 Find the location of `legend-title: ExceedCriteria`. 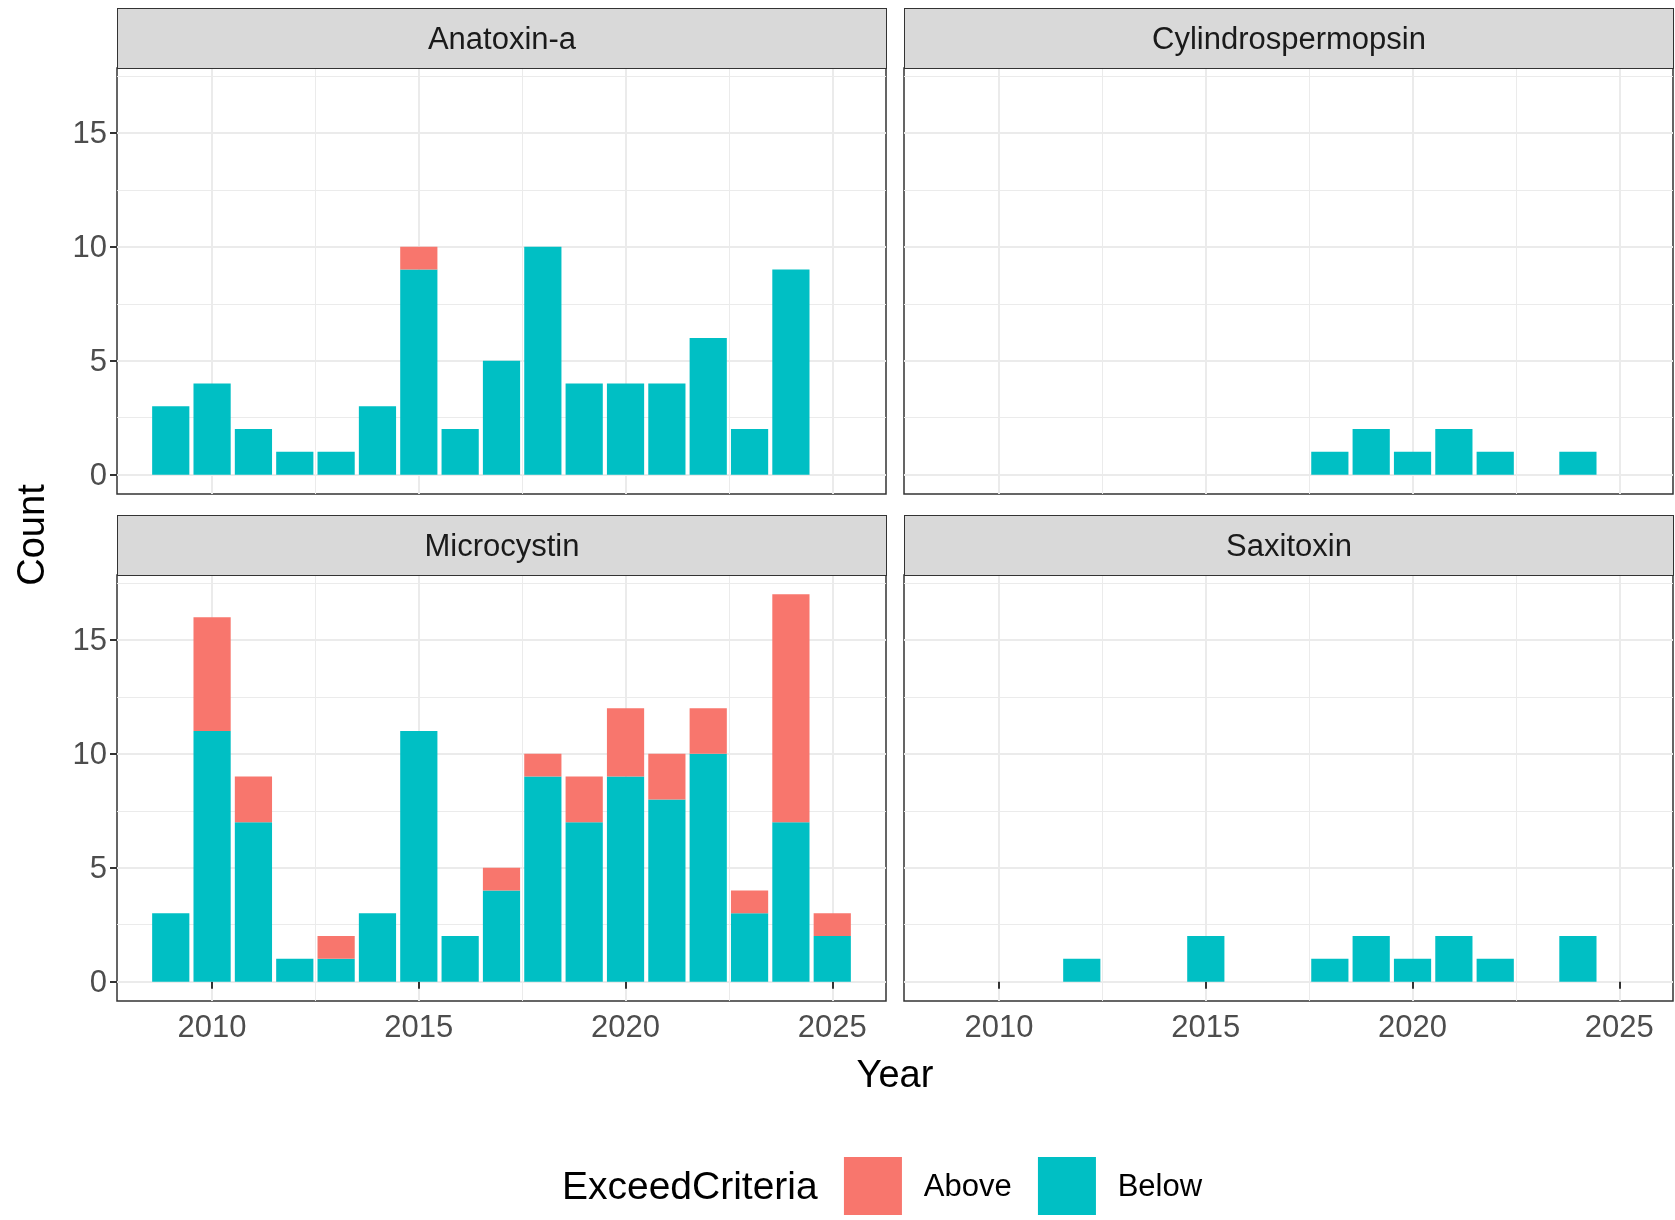

legend-title: ExceedCriteria is located at coordinates (689, 1186).